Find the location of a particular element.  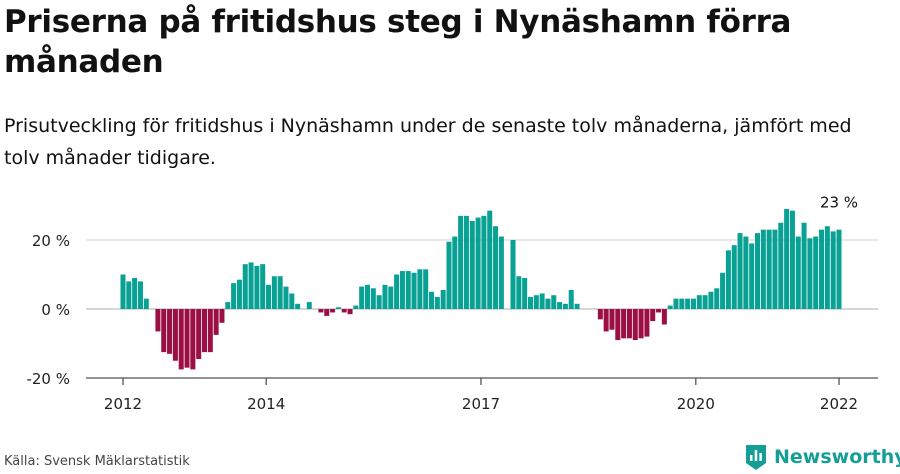

brand-name: Newsworthy is located at coordinates (837, 457).